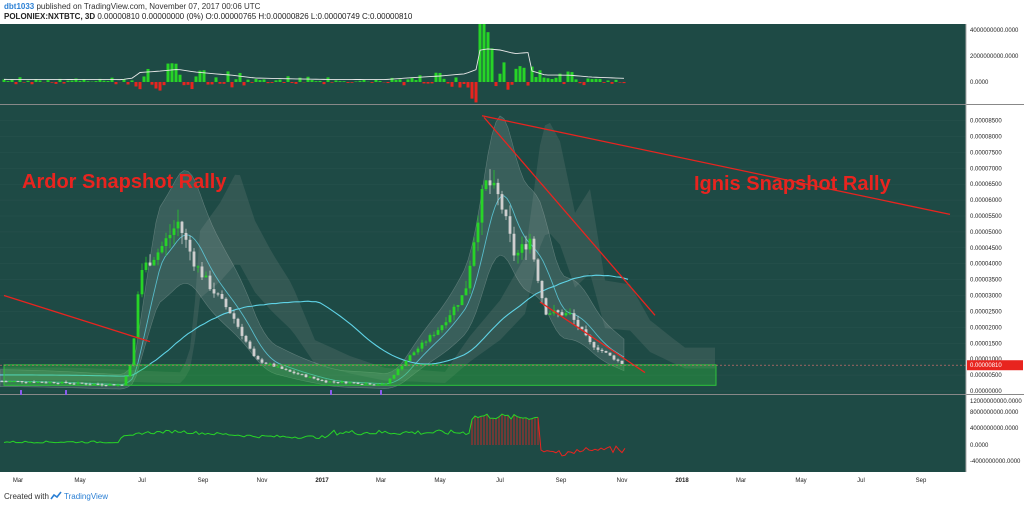  I want to click on tradingview-brand: TradingView, so click(86, 496).